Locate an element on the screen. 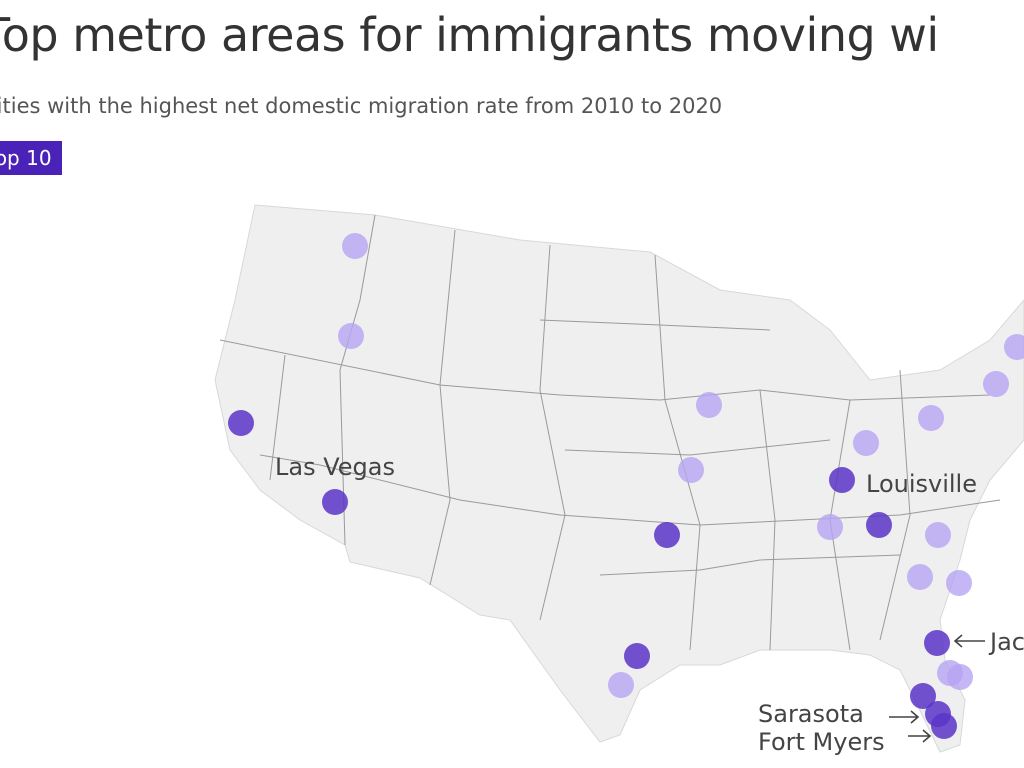  label-fort-myers: Fort Myers is located at coordinates (821, 742).